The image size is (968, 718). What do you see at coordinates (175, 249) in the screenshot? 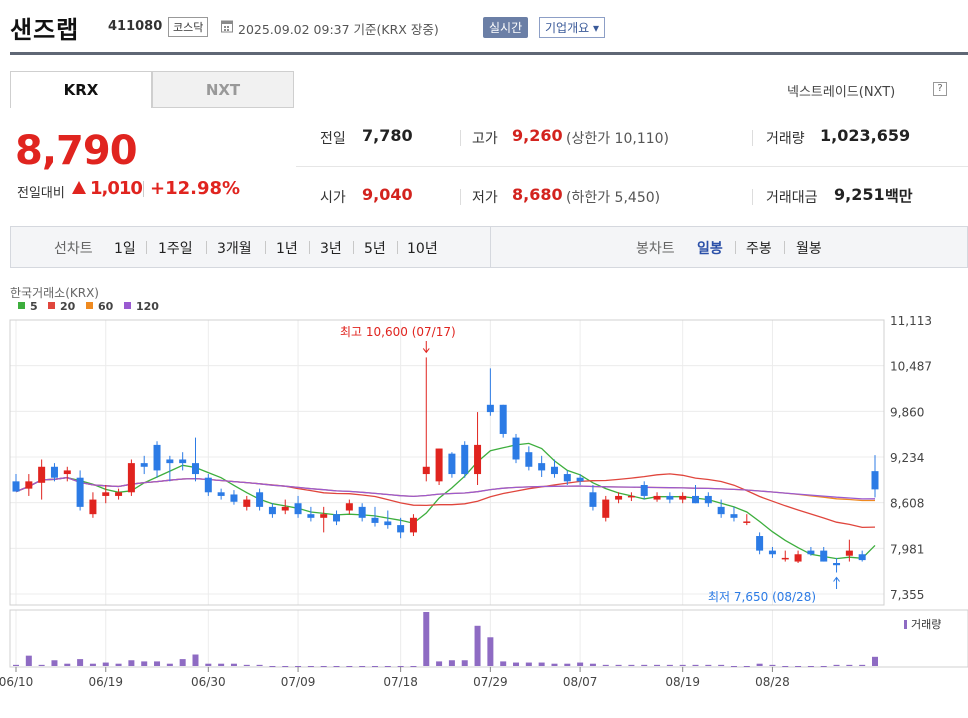
I see `period-1w: 1주일` at bounding box center [175, 249].